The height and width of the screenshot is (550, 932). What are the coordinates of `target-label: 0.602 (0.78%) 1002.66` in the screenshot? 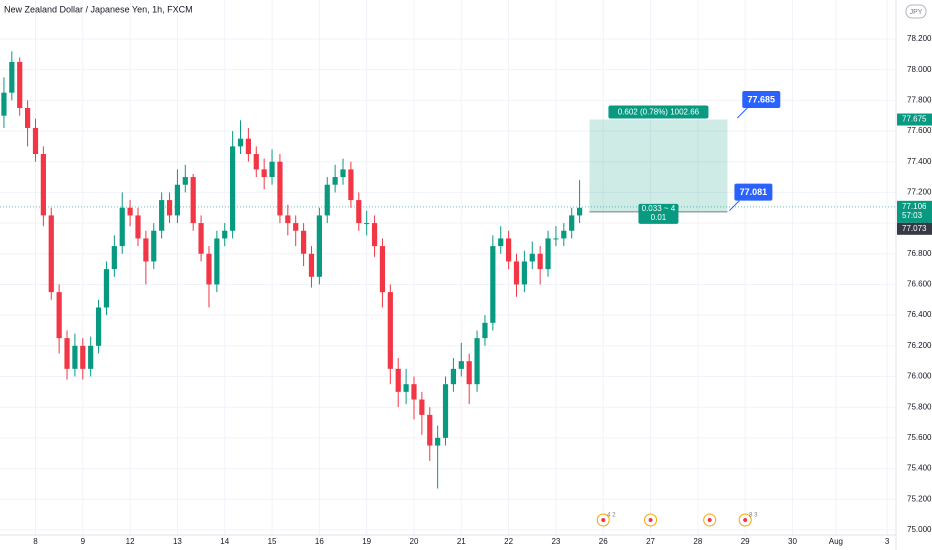 It's located at (659, 112).